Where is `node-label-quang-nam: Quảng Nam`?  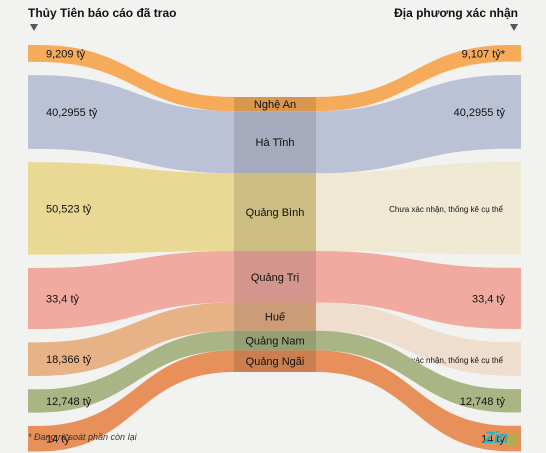 node-label-quang-nam: Quảng Nam is located at coordinates (274, 342).